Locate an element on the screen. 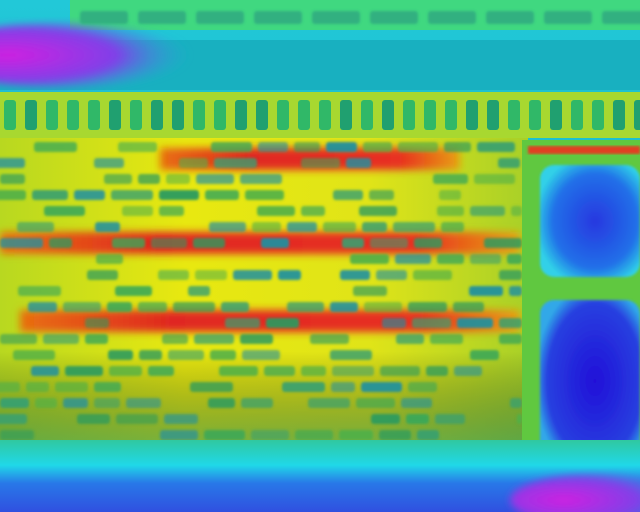 This screenshot has width=640, height=512. cold-spot is located at coordinates (95, 55).